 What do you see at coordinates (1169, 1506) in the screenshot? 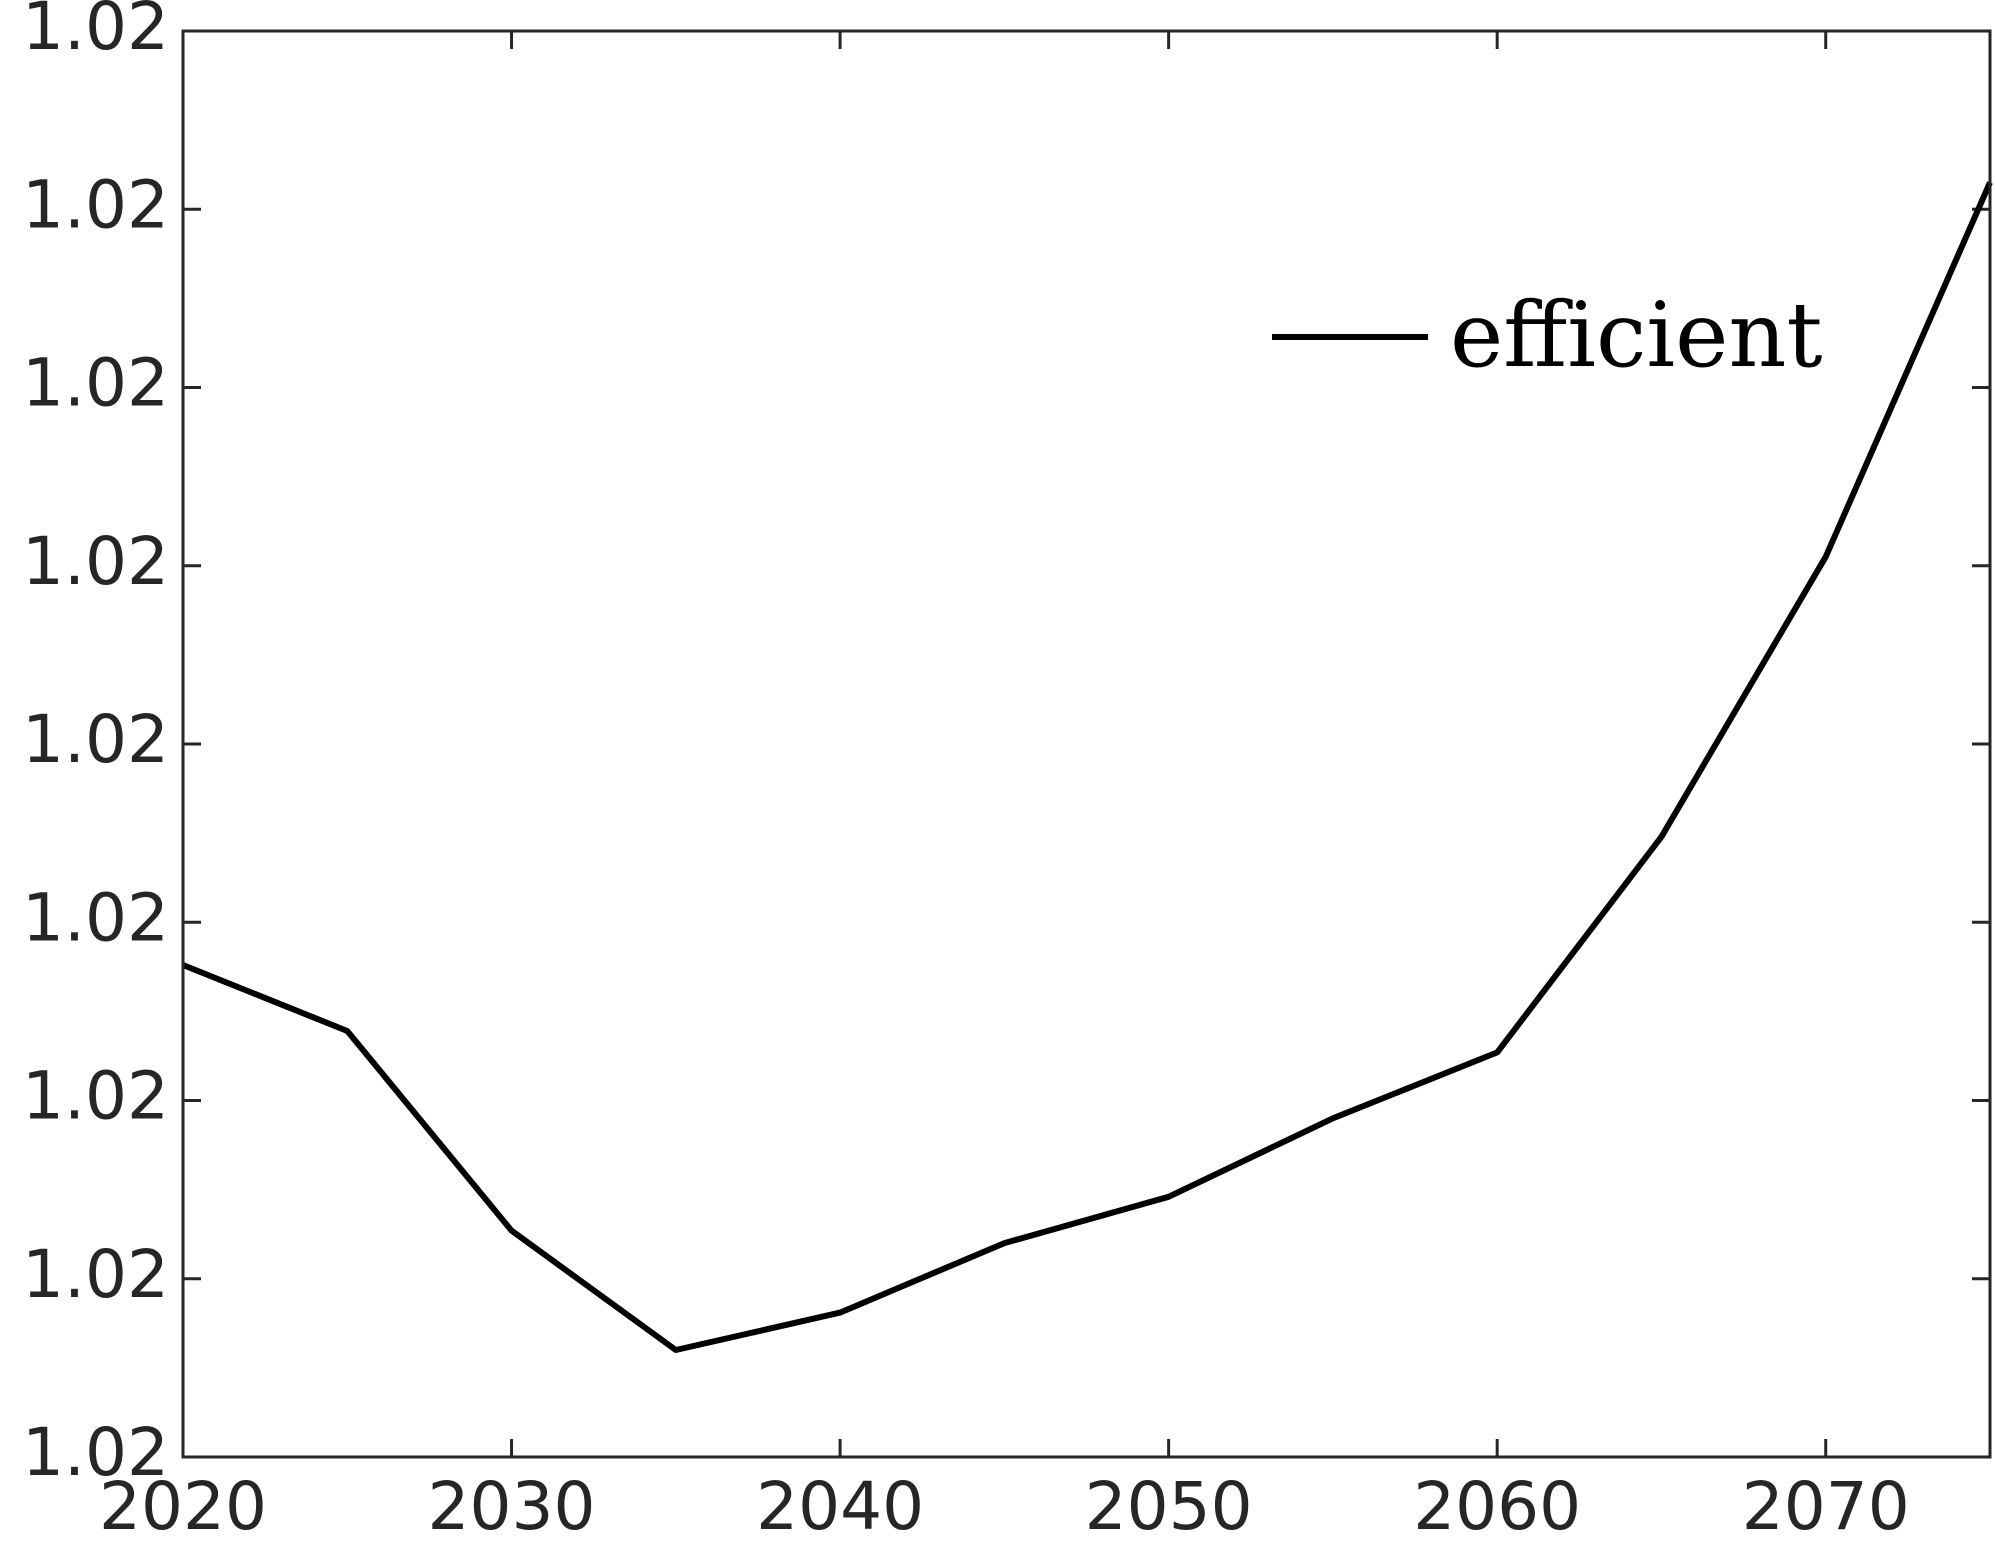
I see `x-tick-label: 2050` at bounding box center [1169, 1506].